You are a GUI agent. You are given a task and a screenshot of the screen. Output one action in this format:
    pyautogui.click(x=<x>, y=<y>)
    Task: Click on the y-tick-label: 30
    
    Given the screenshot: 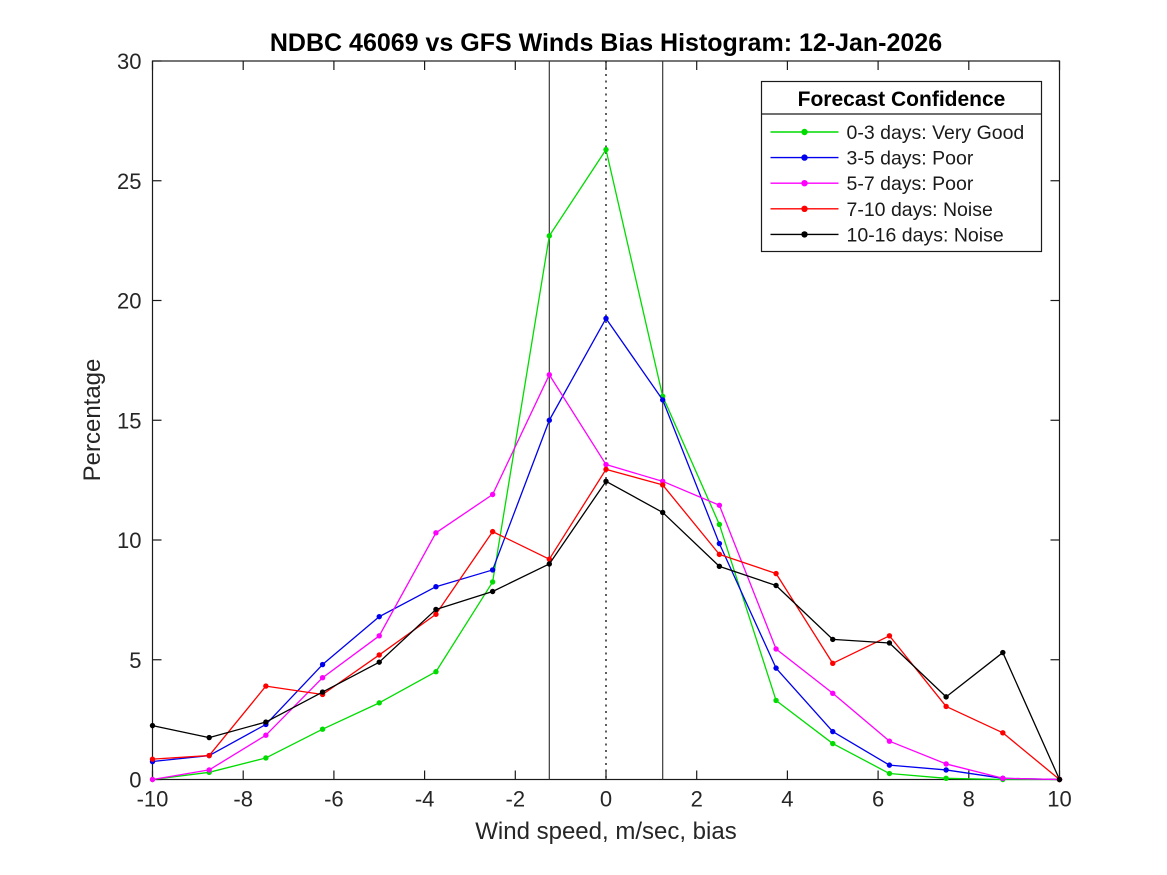 What is the action you would take?
    pyautogui.click(x=129, y=61)
    